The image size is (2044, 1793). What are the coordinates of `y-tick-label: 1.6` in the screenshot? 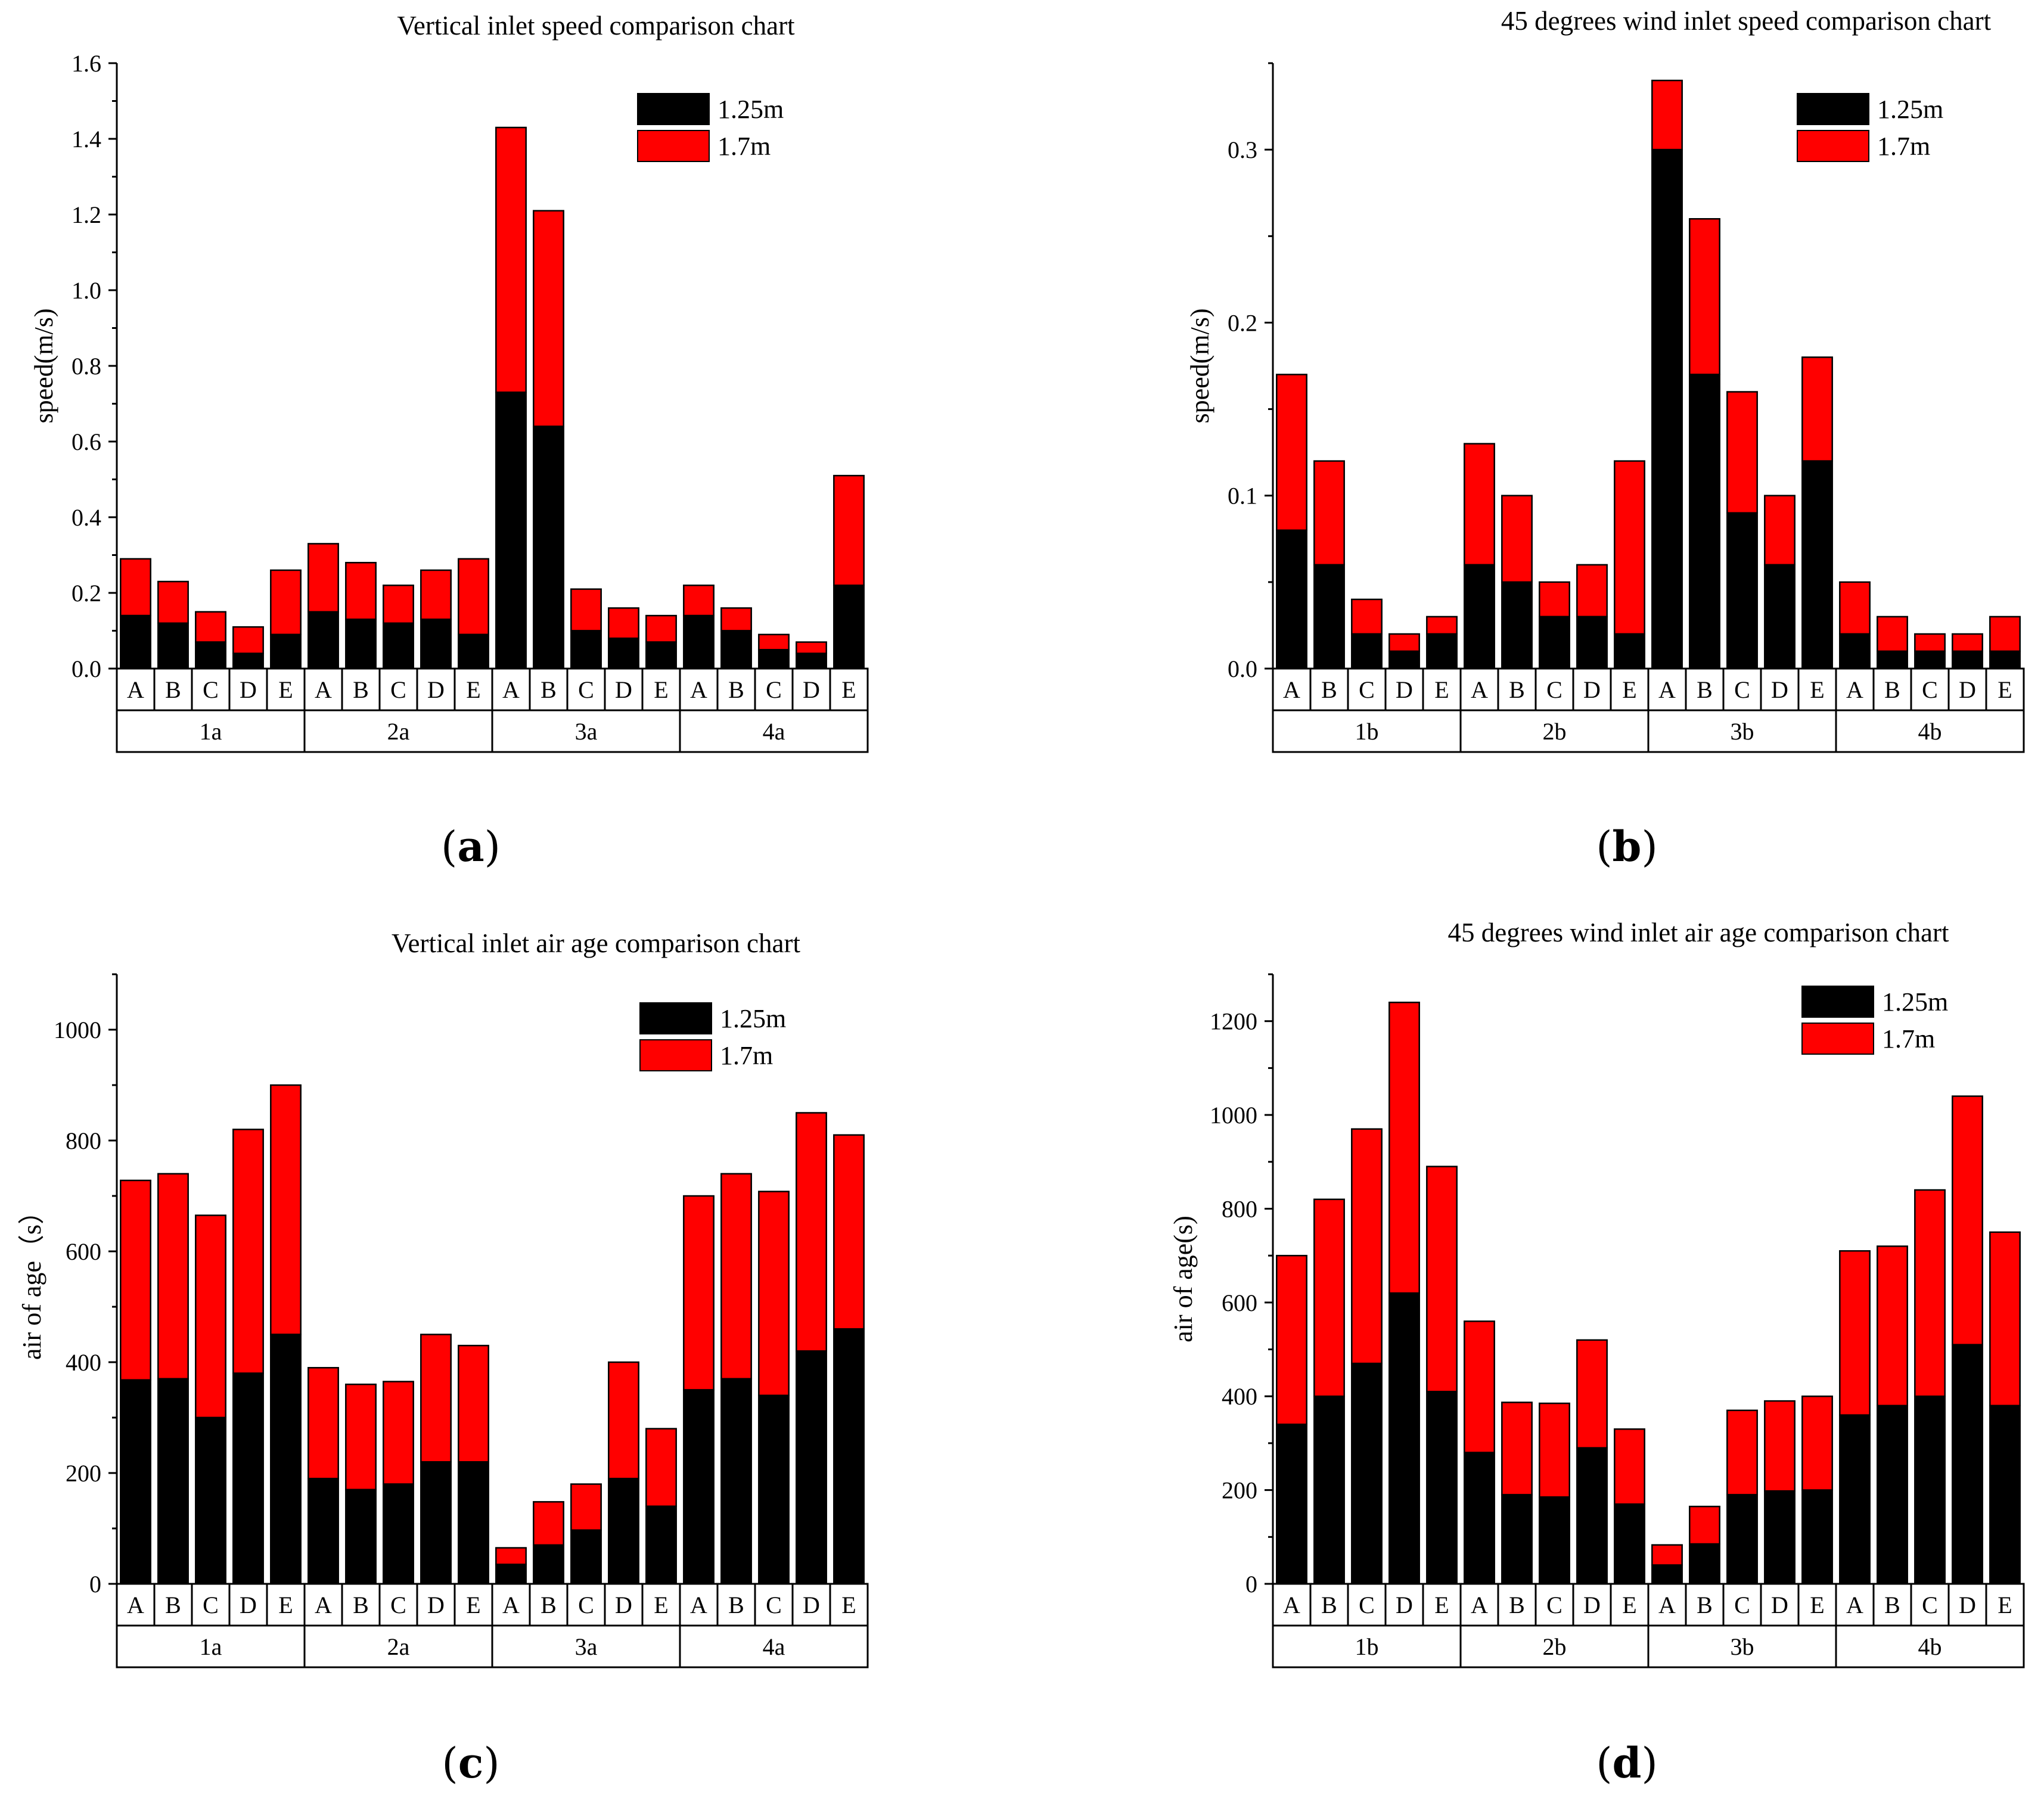 It's located at (87, 63).